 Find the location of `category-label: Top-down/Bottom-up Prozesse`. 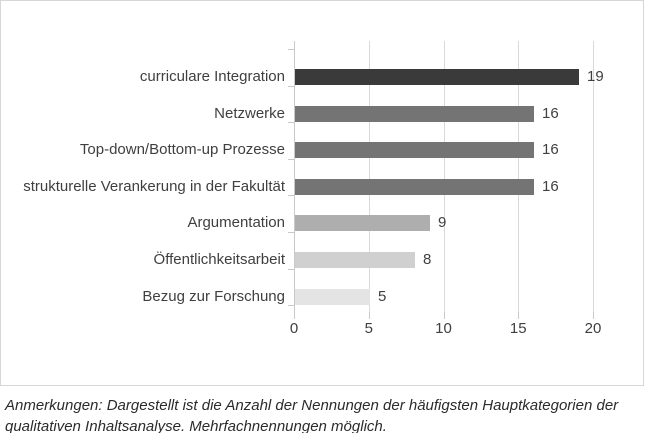

category-label: Top-down/Bottom-up Prozesse is located at coordinates (182, 149).